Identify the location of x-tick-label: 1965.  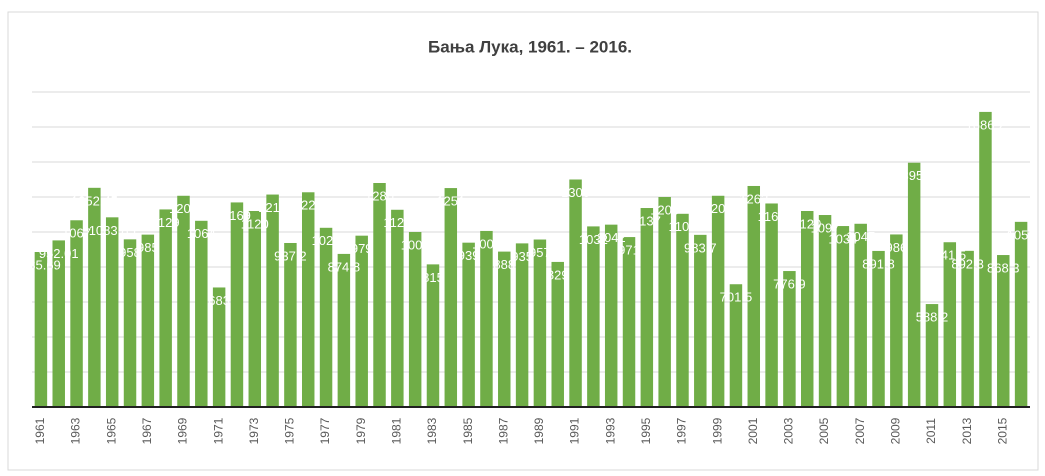
(111, 430).